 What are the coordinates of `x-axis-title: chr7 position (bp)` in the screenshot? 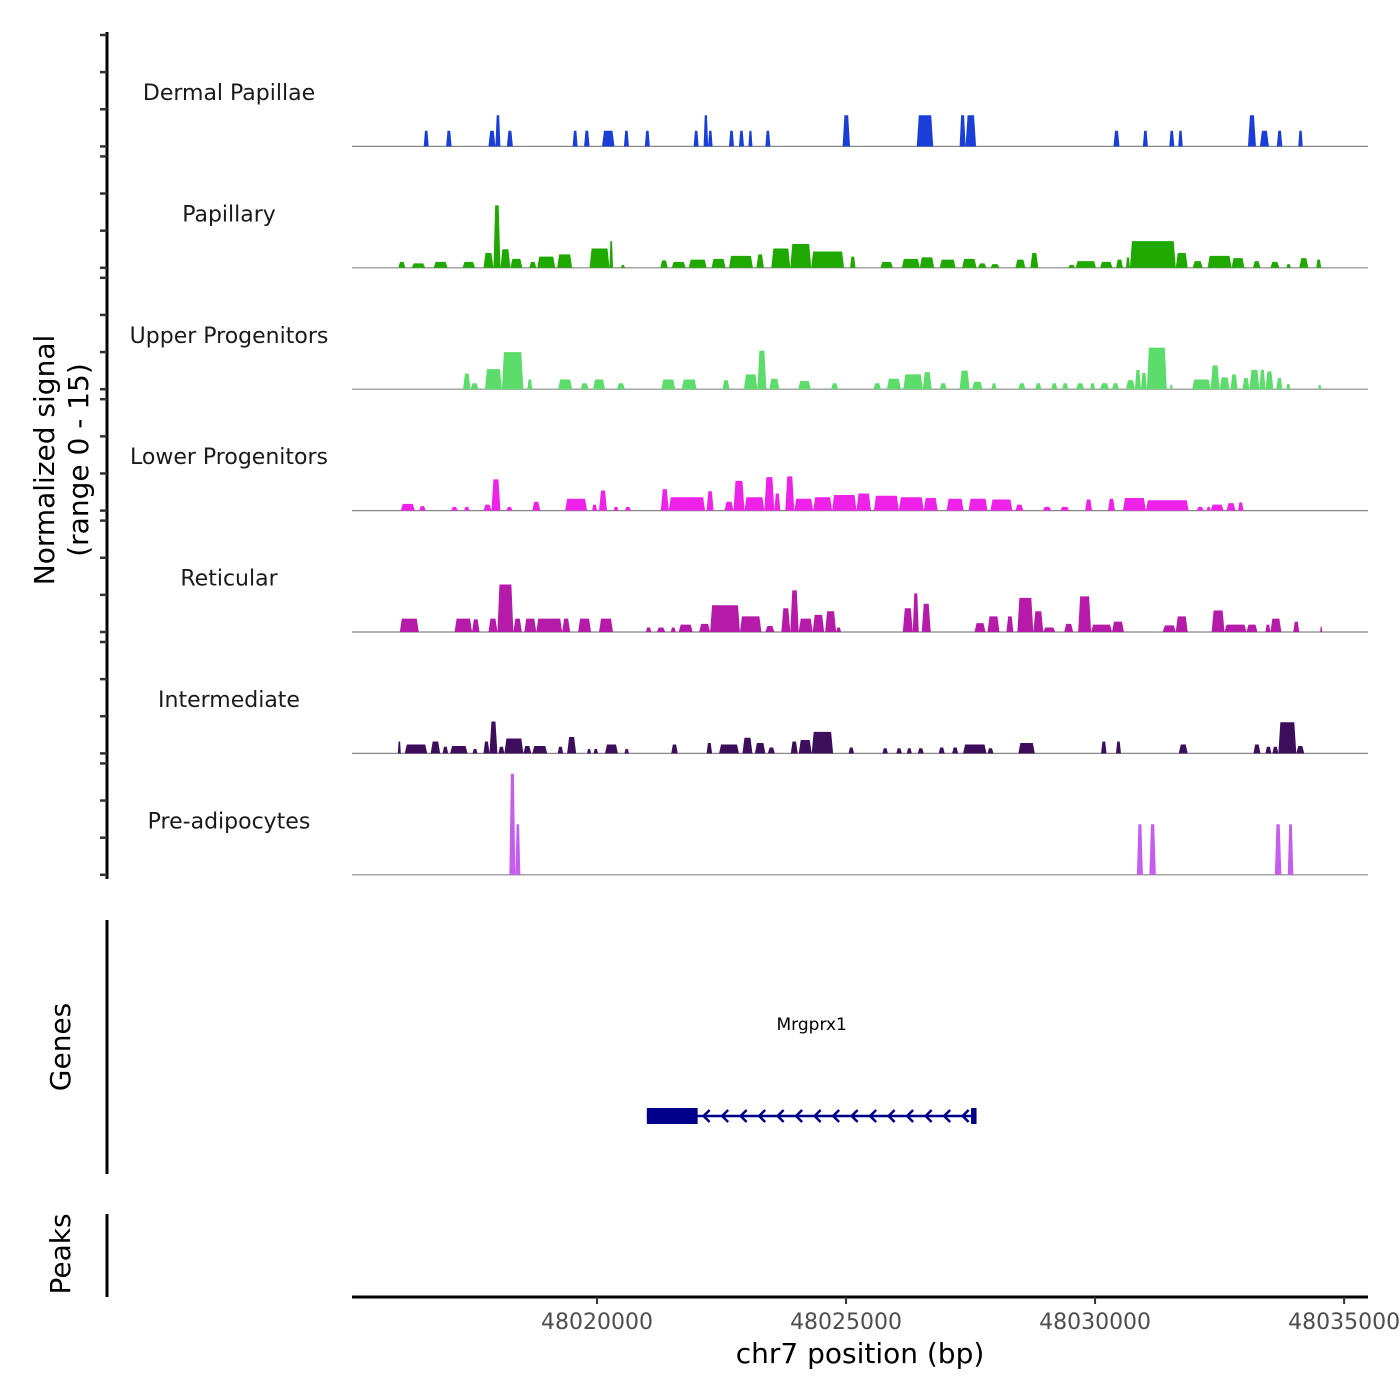 It's located at (860, 1353).